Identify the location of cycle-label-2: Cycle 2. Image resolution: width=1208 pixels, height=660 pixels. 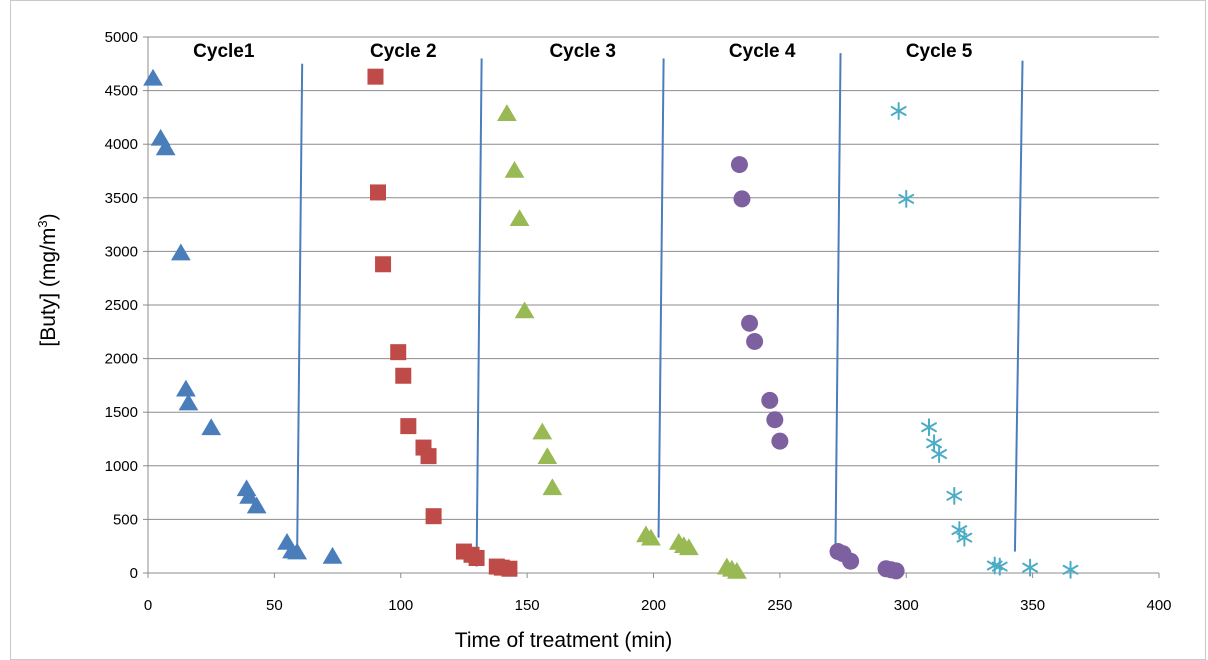
(403, 51).